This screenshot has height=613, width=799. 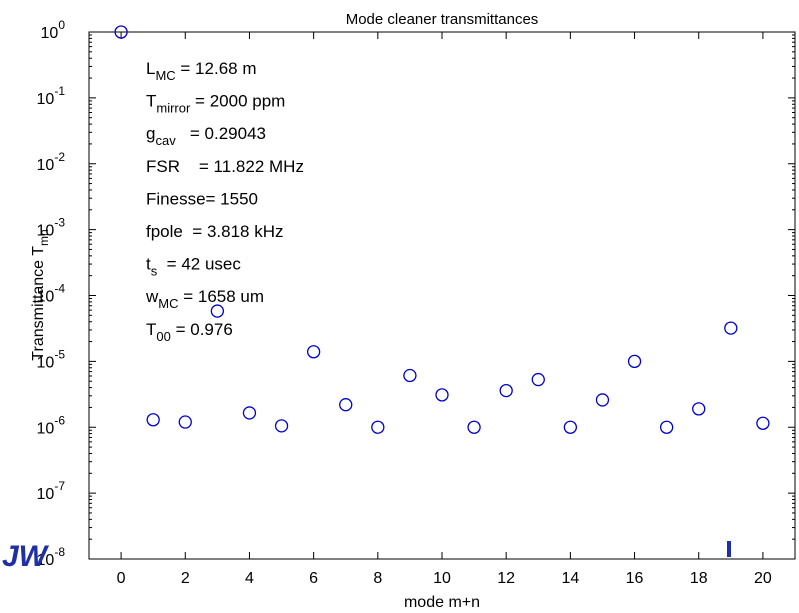 I want to click on y-tick-exponent: 0, so click(x=61, y=25).